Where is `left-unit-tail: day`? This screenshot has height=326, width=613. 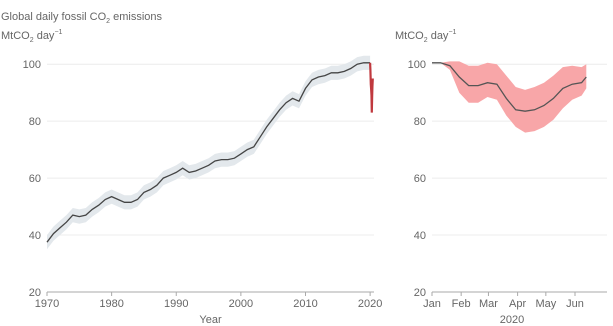 left-unit-tail: day is located at coordinates (44, 36).